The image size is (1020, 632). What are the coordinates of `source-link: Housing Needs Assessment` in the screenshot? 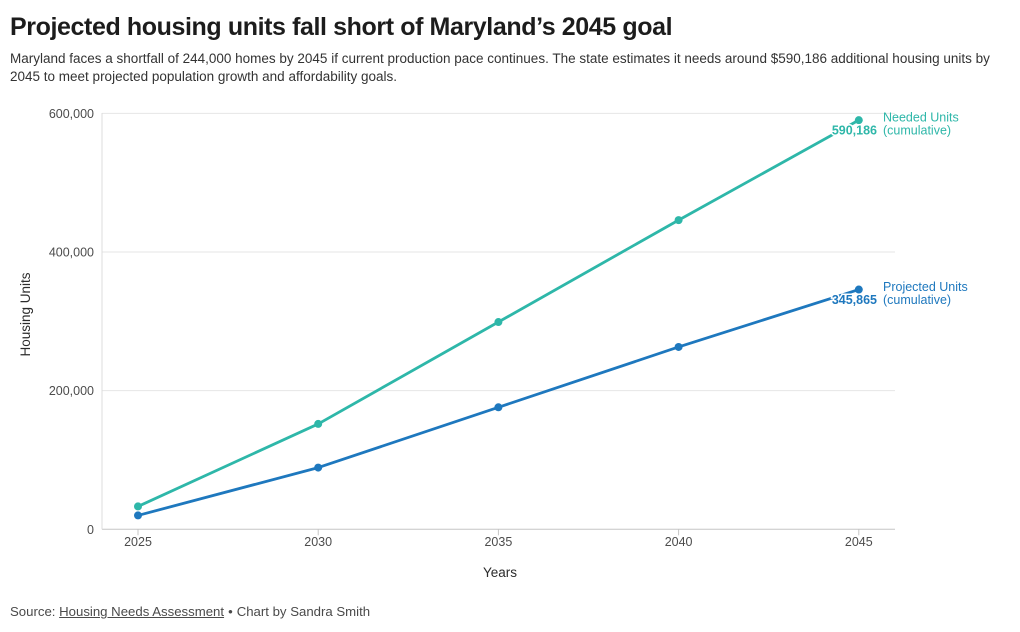 It's located at (142, 611).